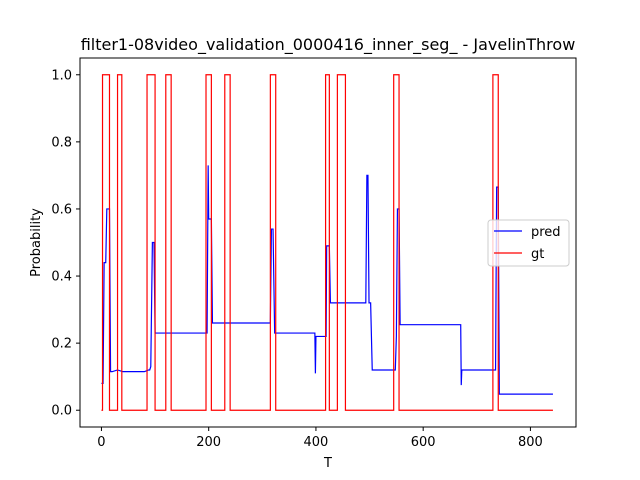 The height and width of the screenshot is (480, 640). Describe the element at coordinates (423, 442) in the screenshot. I see `x-tick-label: 600` at that location.